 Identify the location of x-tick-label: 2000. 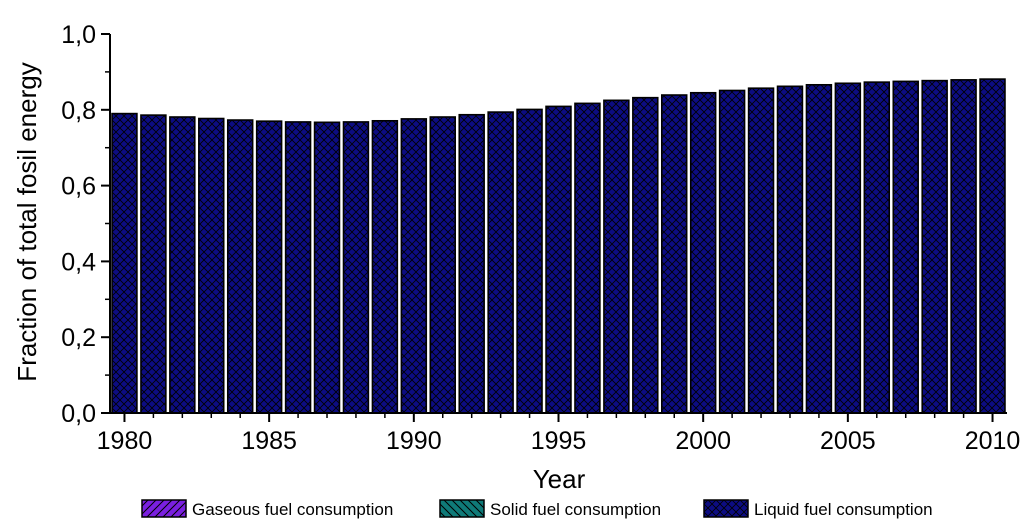
(703, 441).